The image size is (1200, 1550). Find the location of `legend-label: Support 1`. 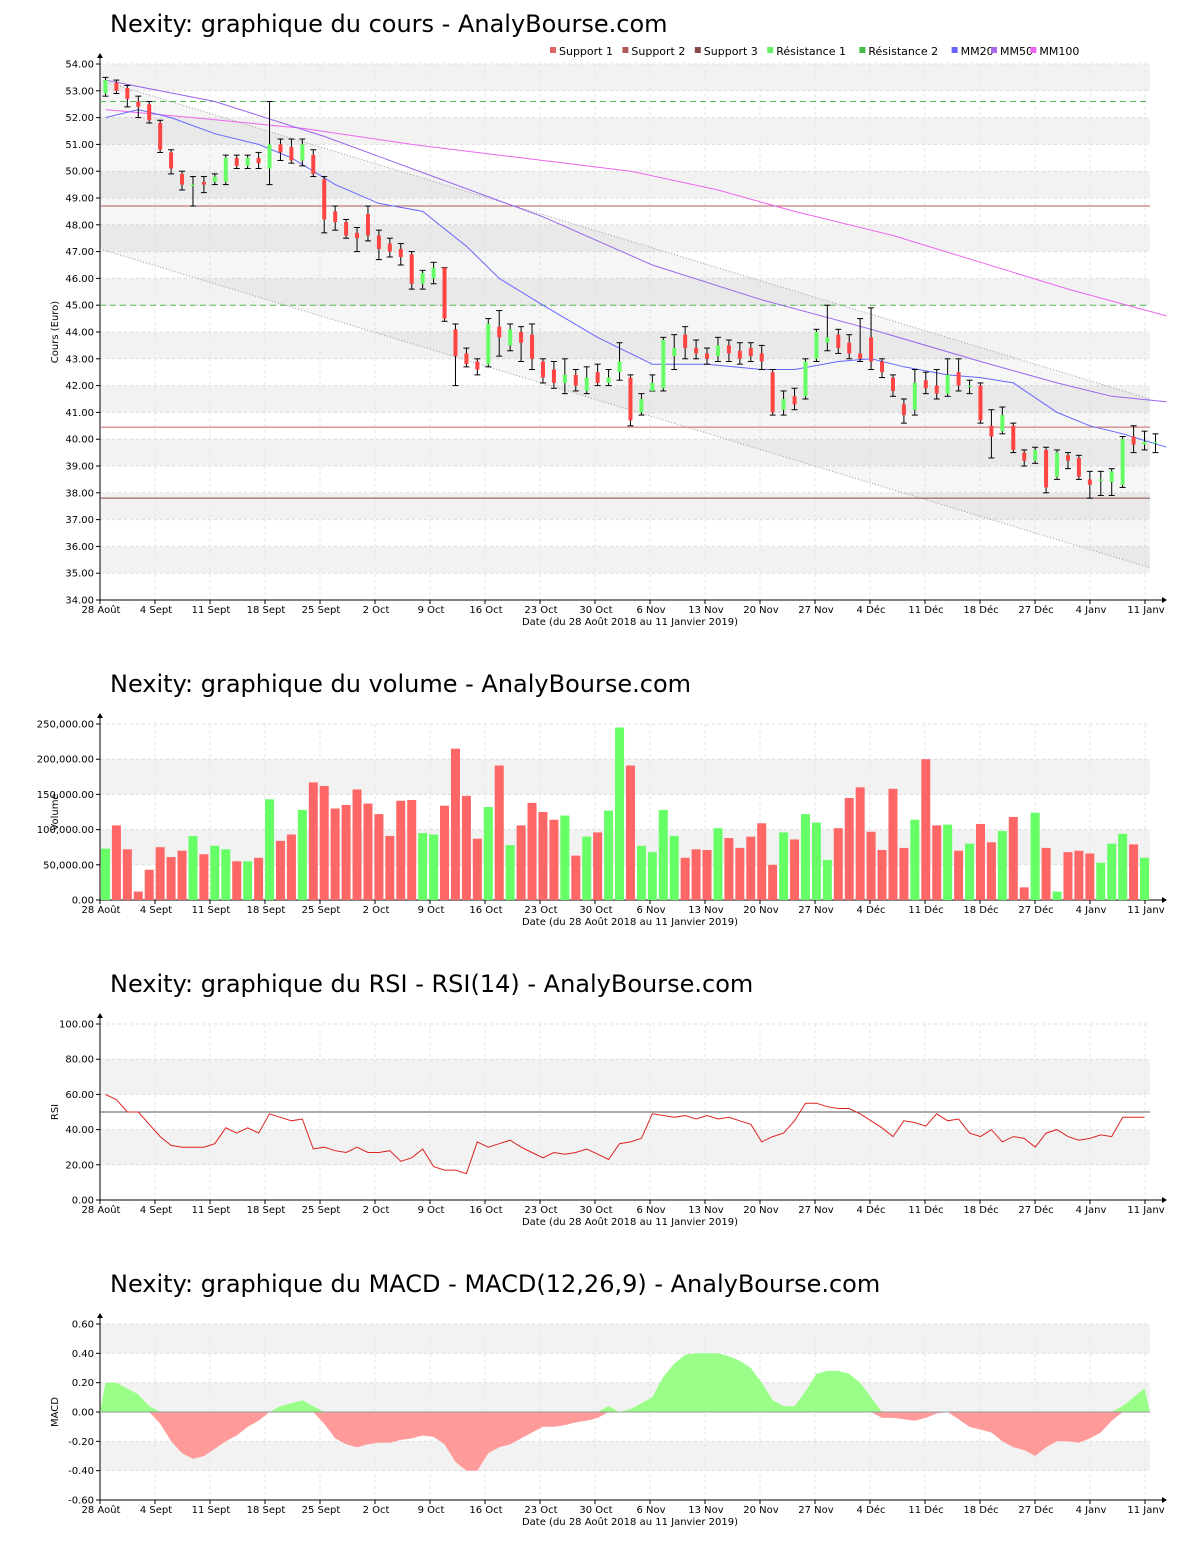

legend-label: Support 1 is located at coordinates (586, 51).